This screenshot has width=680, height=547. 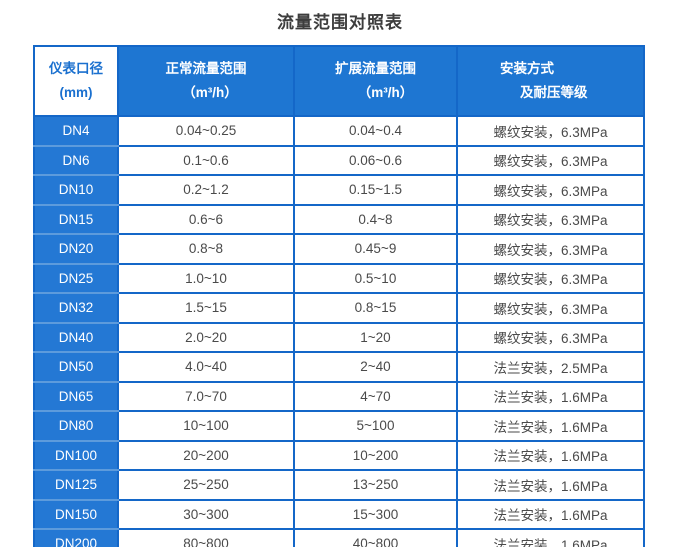 What do you see at coordinates (76, 455) in the screenshot?
I see `cell-diameter: DN100` at bounding box center [76, 455].